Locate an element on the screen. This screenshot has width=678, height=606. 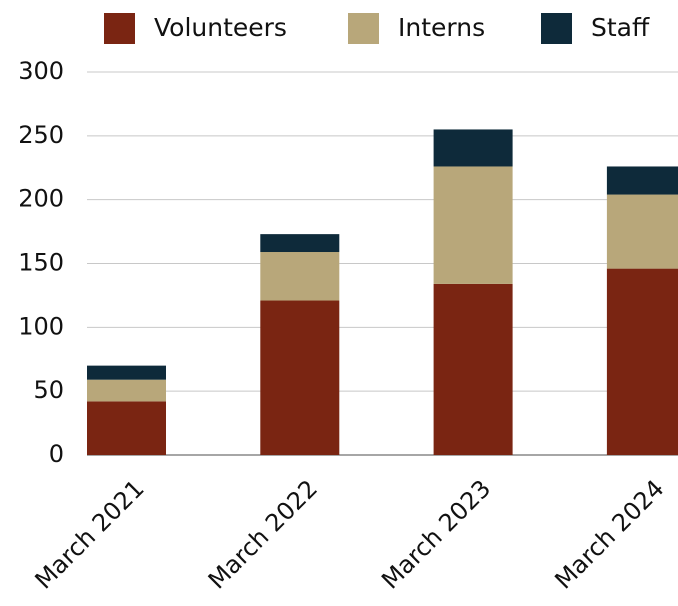
legend-label: Volunteers is located at coordinates (220, 27).